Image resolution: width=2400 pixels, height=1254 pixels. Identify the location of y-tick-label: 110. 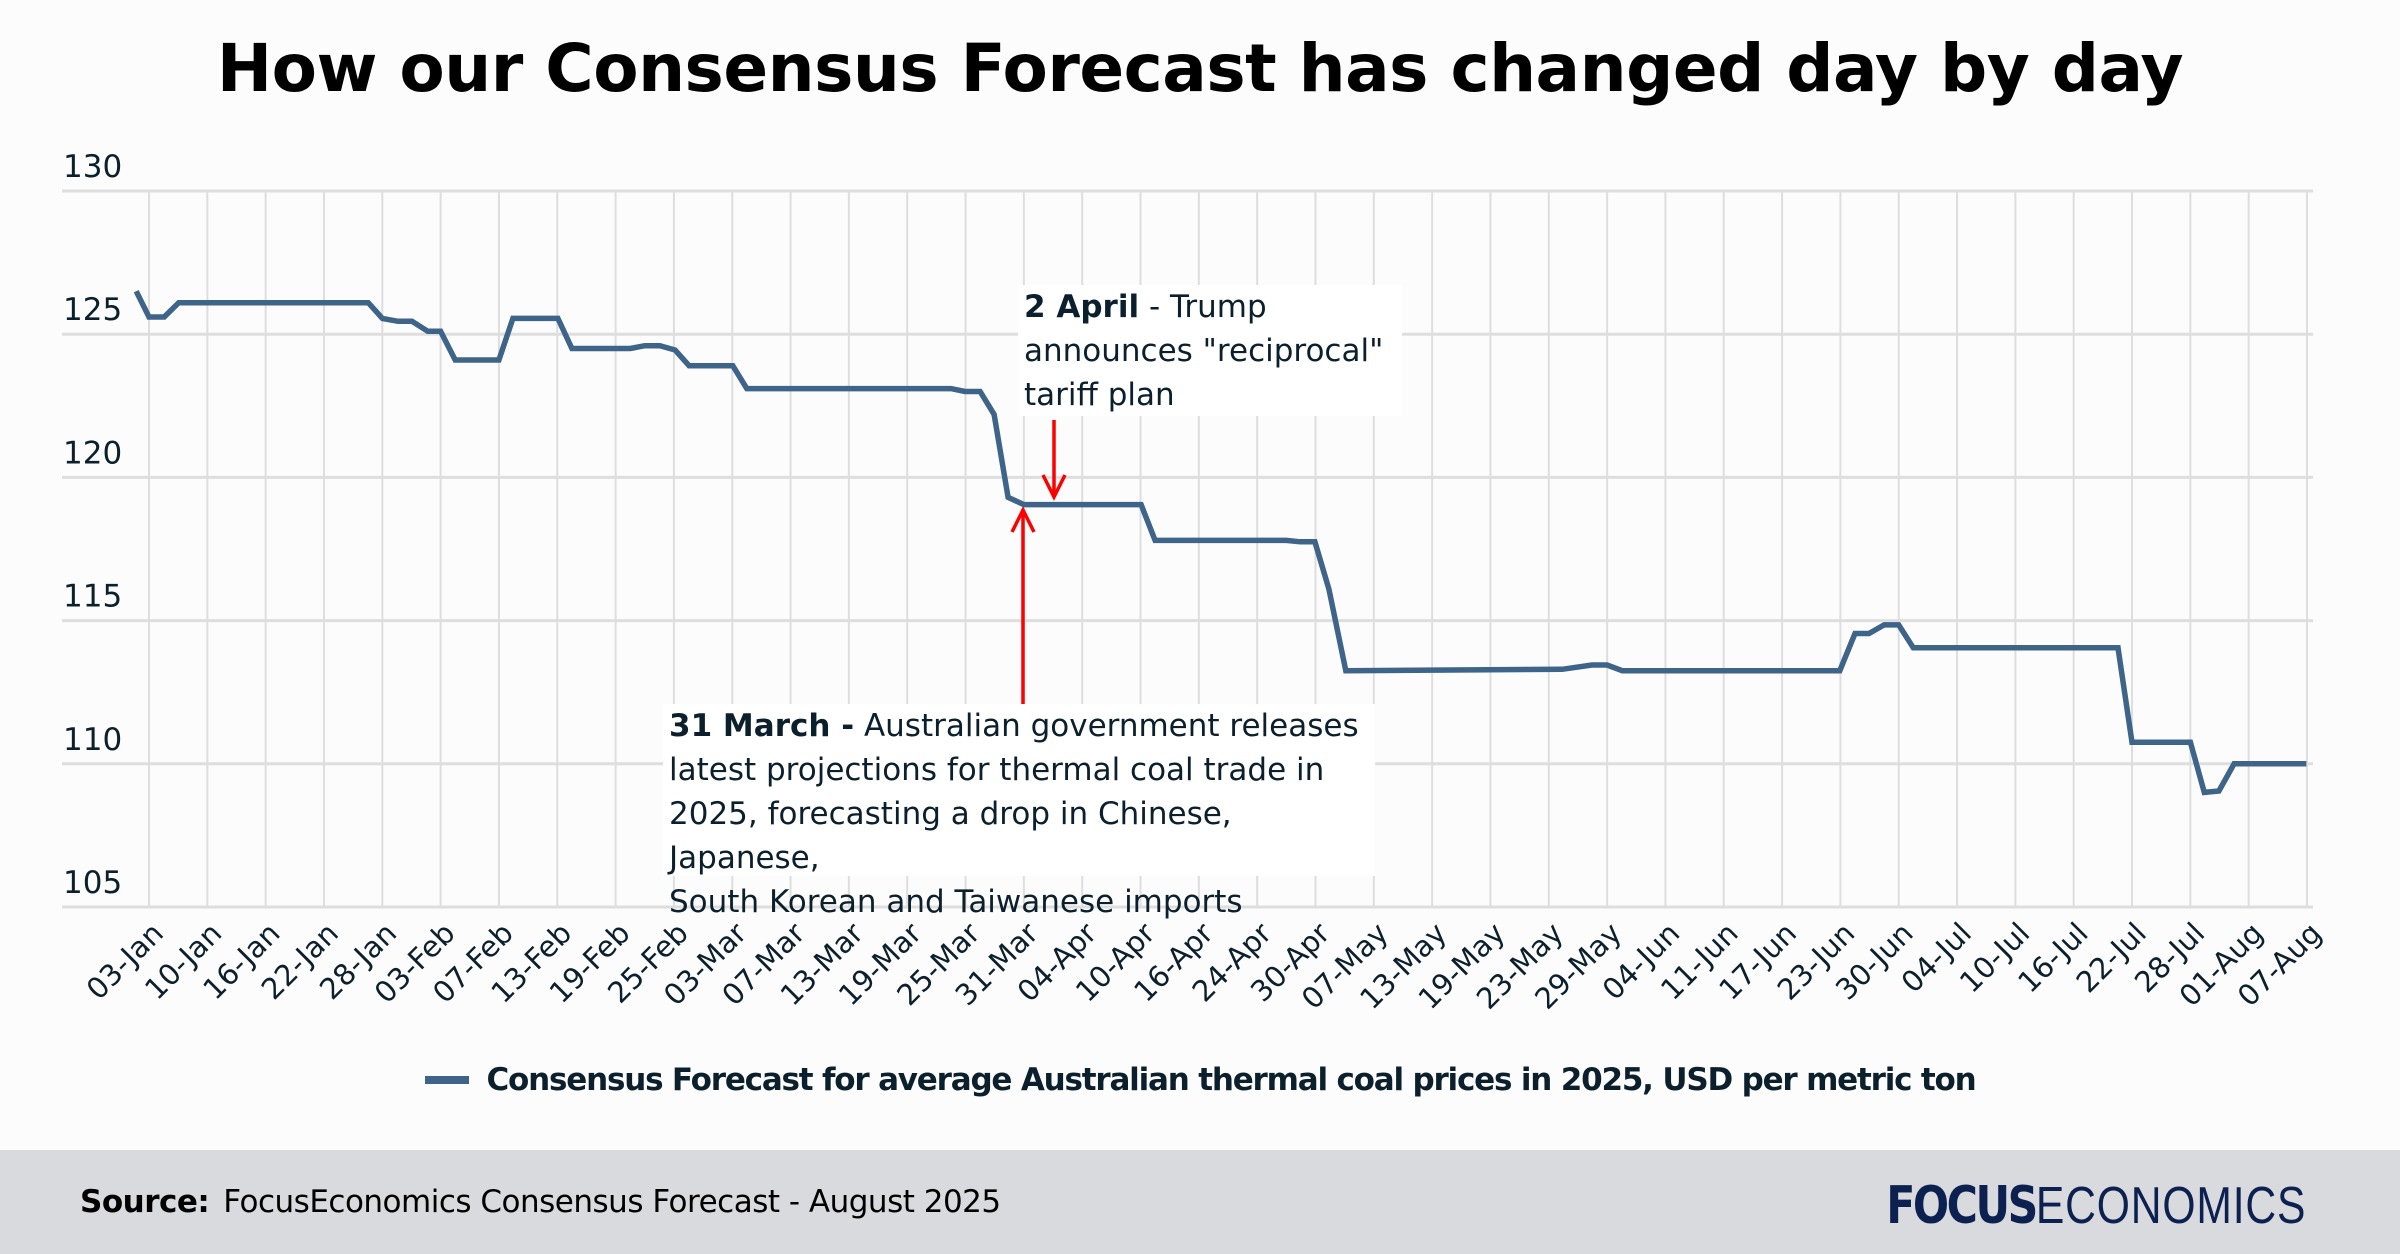
(92, 740).